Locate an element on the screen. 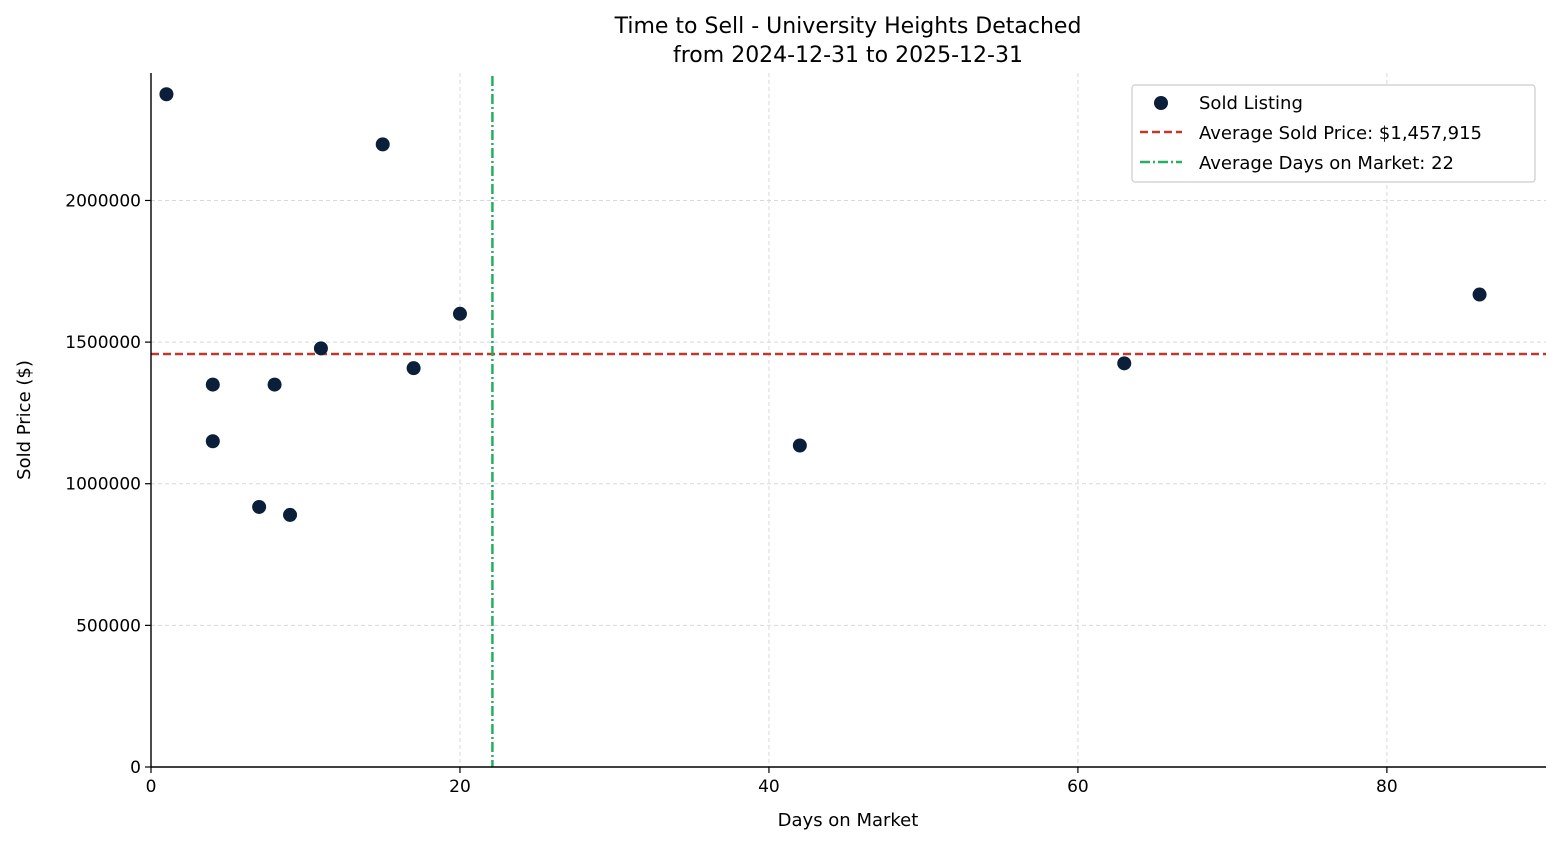 This screenshot has width=1560, height=845. x-axis-label: Days on Market is located at coordinates (848, 820).